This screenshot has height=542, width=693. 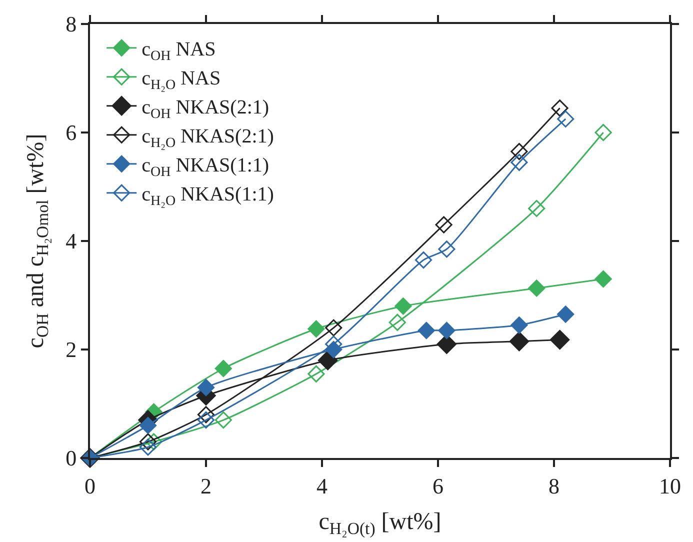 What do you see at coordinates (322, 485) in the screenshot?
I see `x-tick-label: 4` at bounding box center [322, 485].